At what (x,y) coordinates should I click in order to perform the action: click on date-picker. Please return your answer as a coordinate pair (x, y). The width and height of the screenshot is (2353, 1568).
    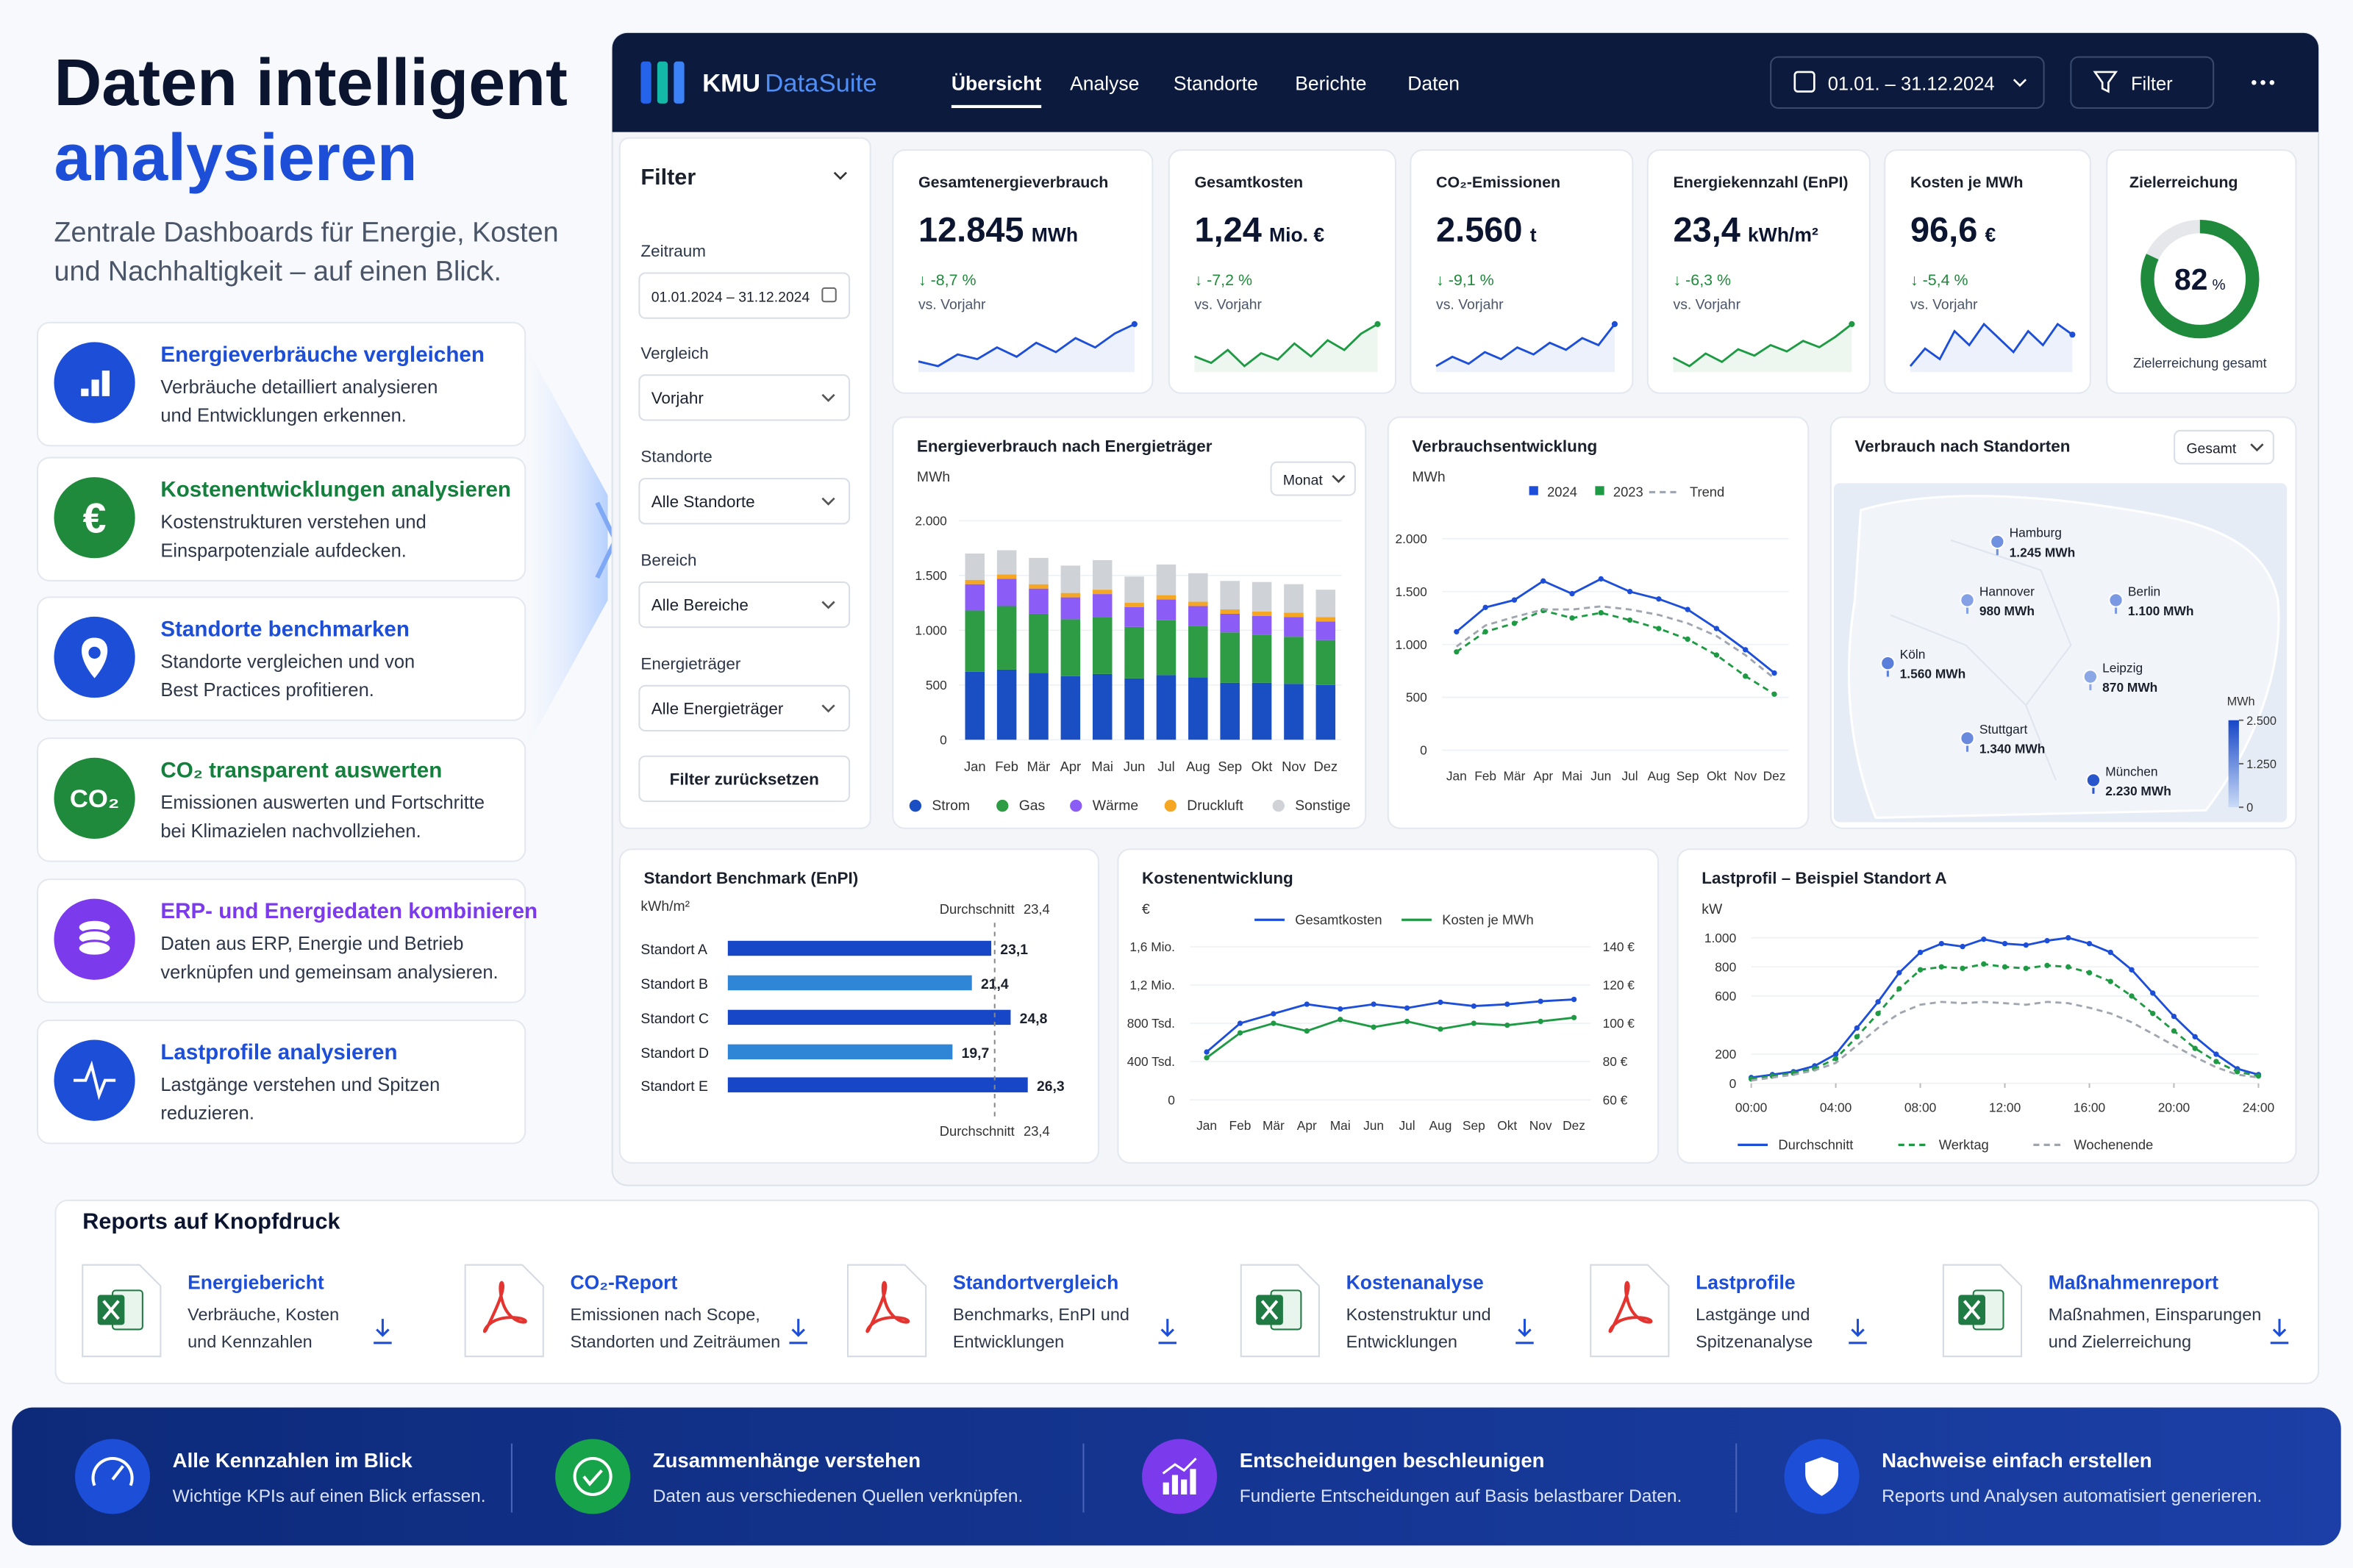
    Looking at the image, I should click on (1908, 82).